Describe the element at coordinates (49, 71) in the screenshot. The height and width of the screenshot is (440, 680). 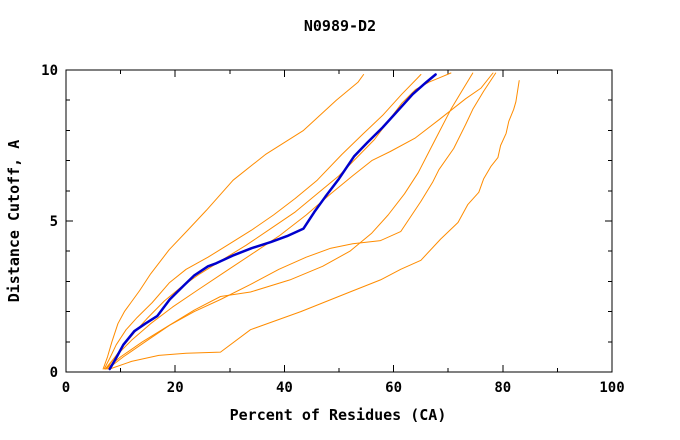
I see `y-tick-label: 10` at that location.